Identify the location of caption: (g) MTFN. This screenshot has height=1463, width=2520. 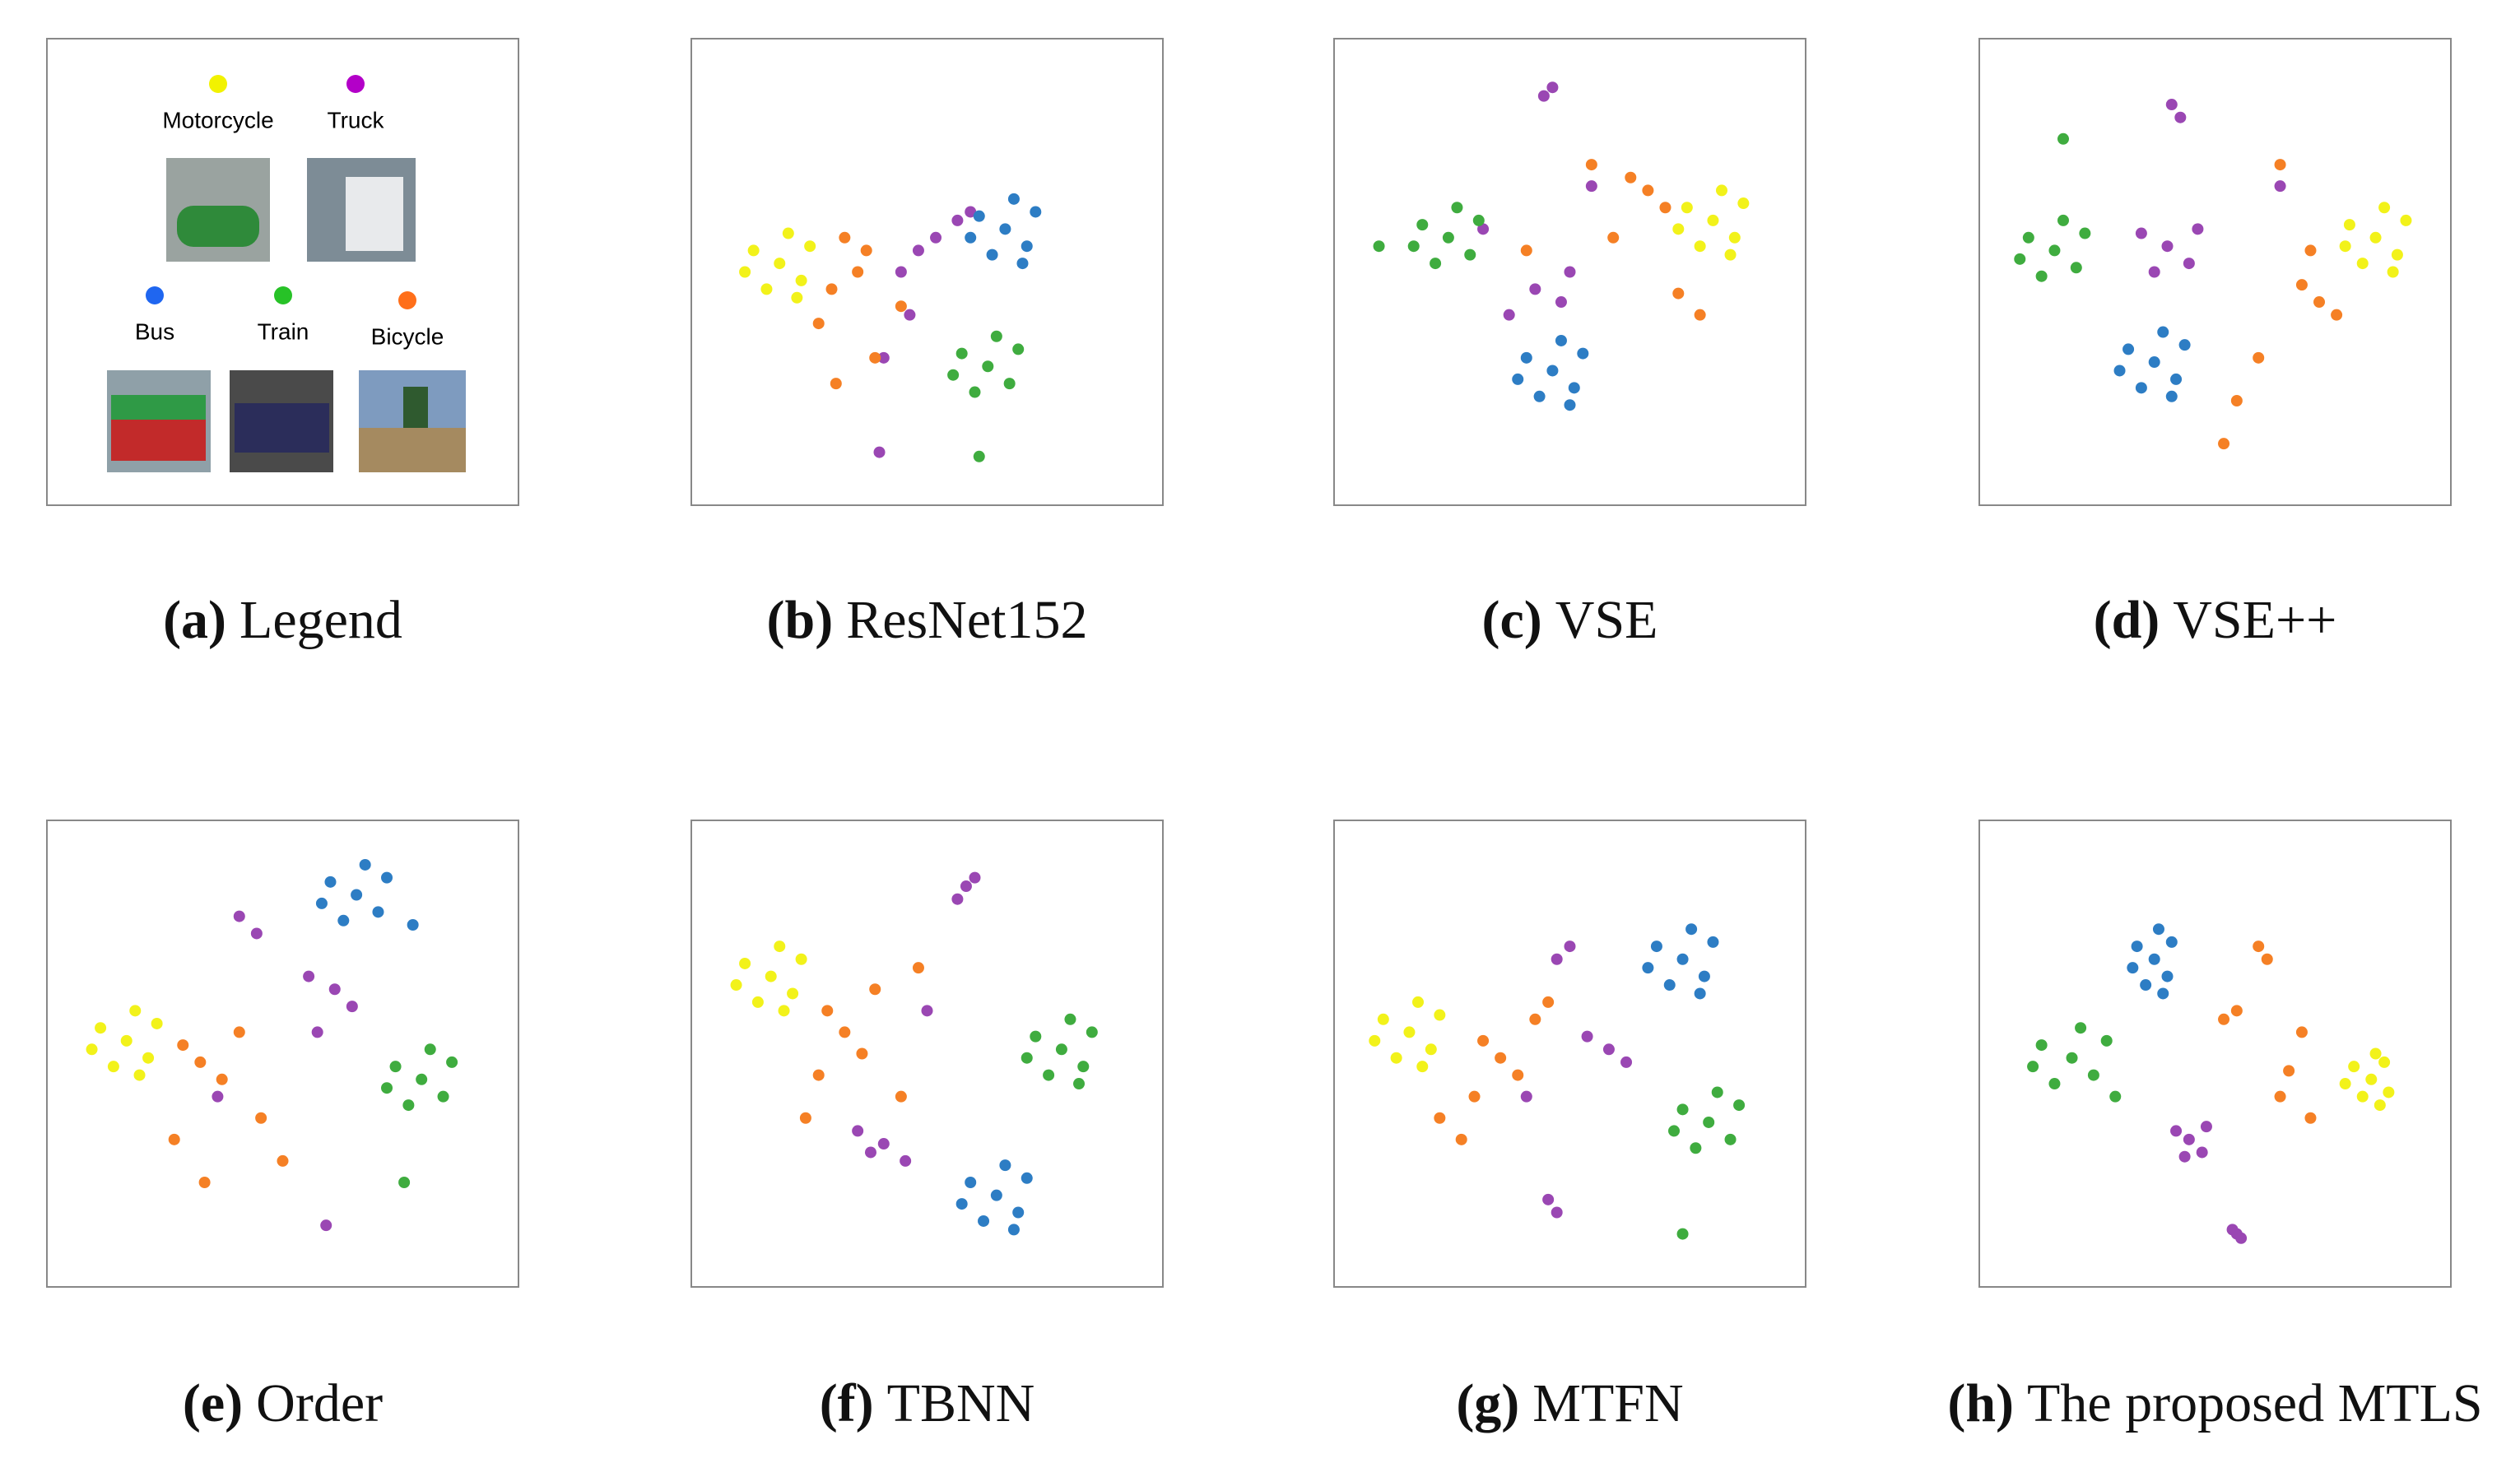
(1569, 1403).